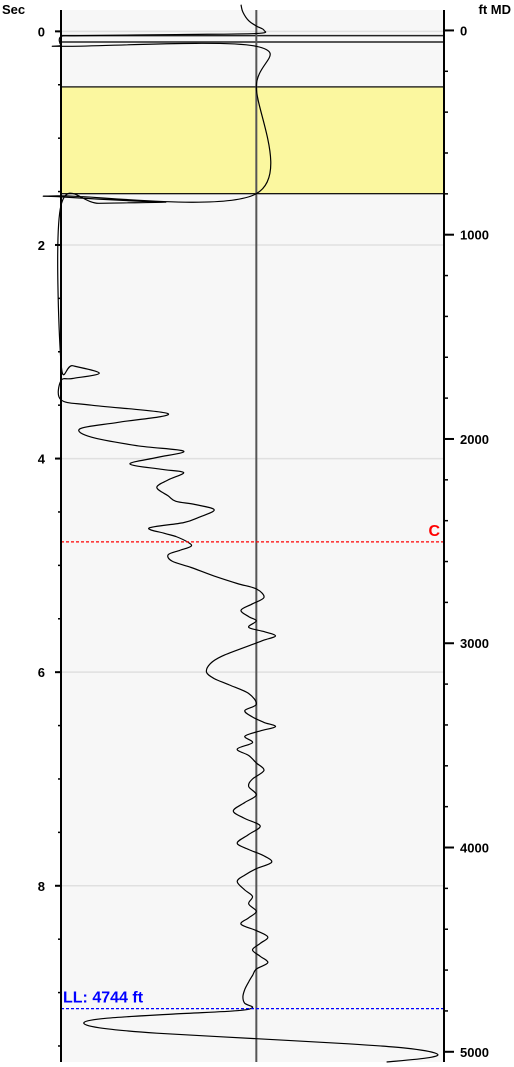 The width and height of the screenshot is (514, 1067). Describe the element at coordinates (474, 235) in the screenshot. I see `right-tick-label: 1000` at that location.